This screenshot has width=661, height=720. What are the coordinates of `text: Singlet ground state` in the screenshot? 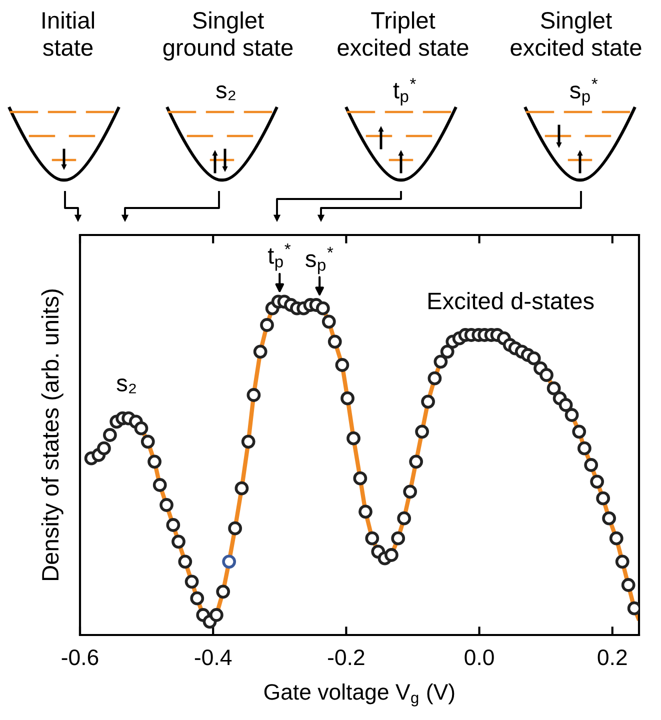 It's located at (228, 36).